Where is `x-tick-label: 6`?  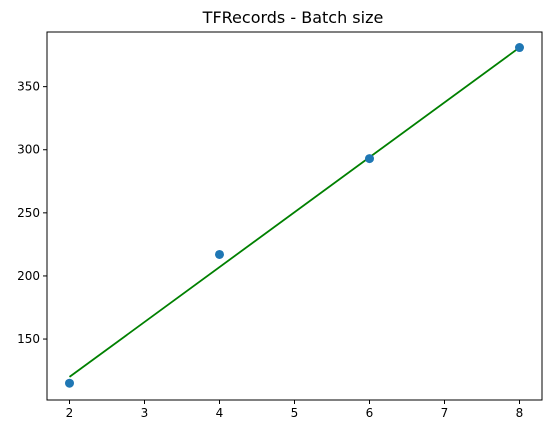 x-tick-label: 6 is located at coordinates (370, 413).